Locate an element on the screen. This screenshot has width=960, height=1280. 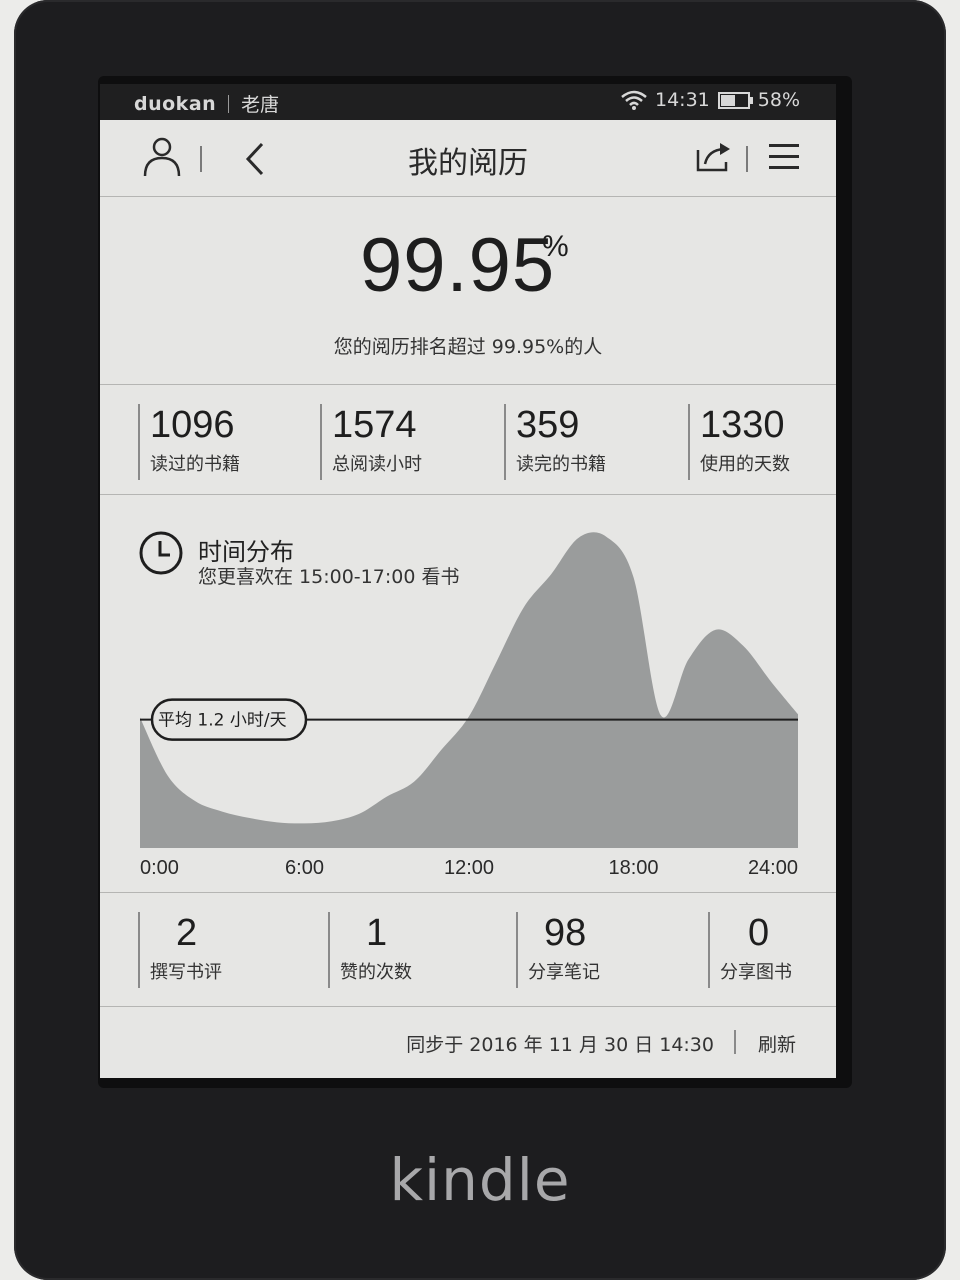
sync-footer: 同步于 2016 年 11 月 30 日 14:30 刷新 is located at coordinates (468, 1042).